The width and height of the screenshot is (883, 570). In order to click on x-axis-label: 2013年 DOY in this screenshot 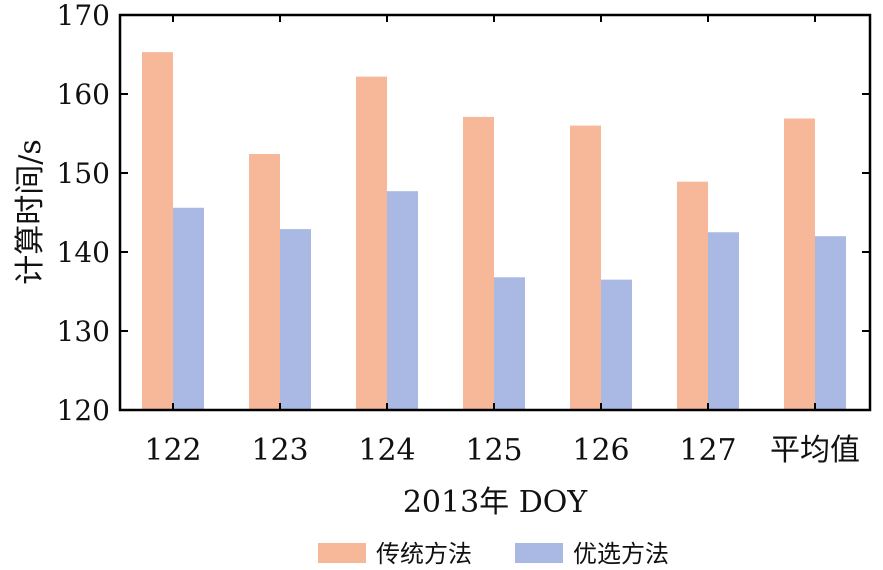, I will do `click(496, 502)`.